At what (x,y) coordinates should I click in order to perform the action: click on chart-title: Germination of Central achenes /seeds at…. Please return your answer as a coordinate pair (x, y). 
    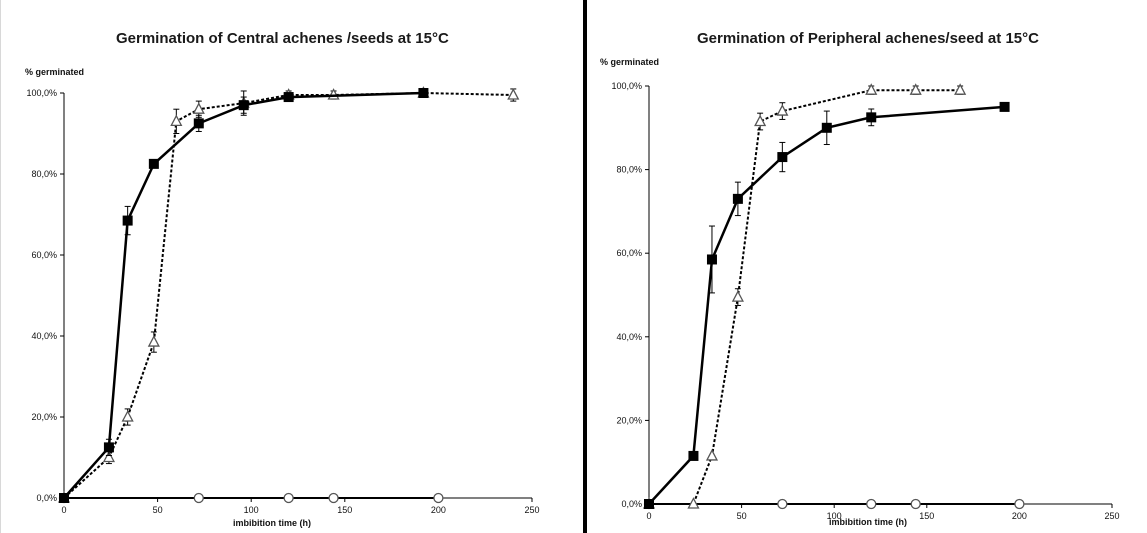
    Looking at the image, I should click on (282, 38).